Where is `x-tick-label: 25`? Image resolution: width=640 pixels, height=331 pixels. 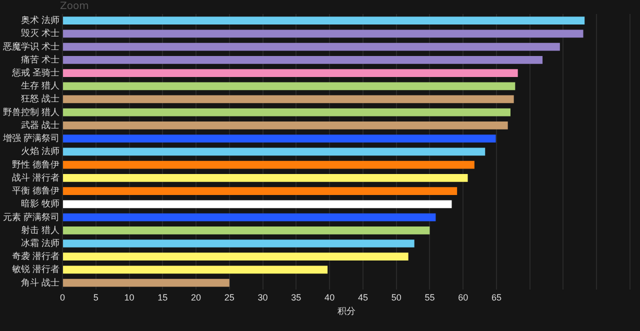 x-tick-label: 25 is located at coordinates (229, 297).